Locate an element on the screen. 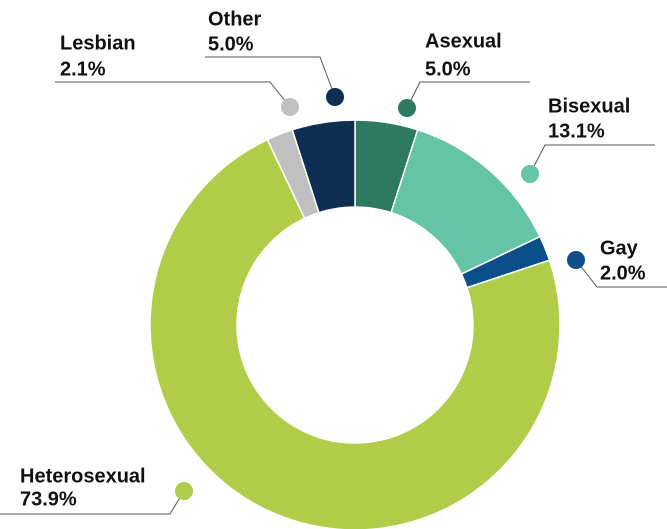 The image size is (667, 529). category-label: Other is located at coordinates (235, 19).